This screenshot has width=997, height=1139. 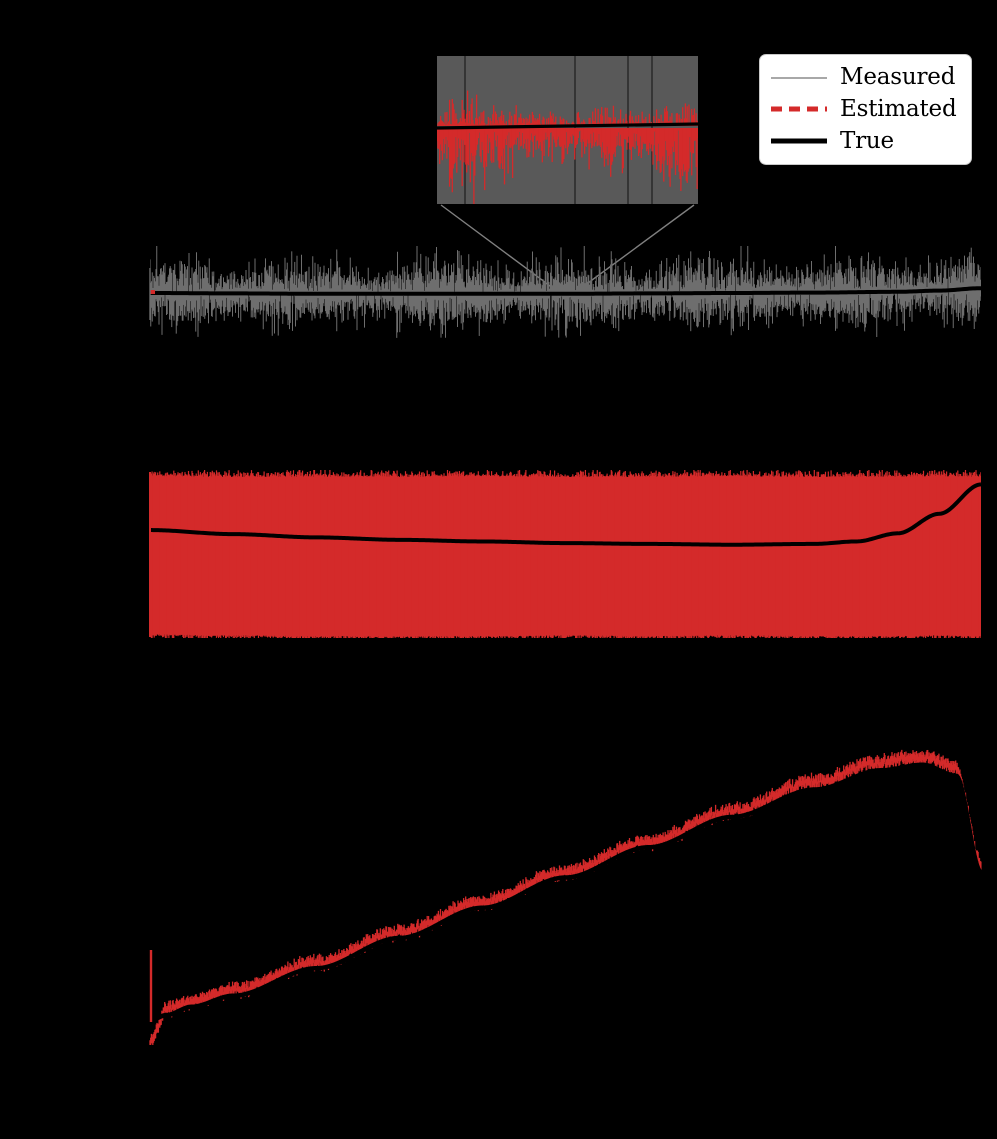 I want to click on inset-estimated-noise, so click(x=567, y=147).